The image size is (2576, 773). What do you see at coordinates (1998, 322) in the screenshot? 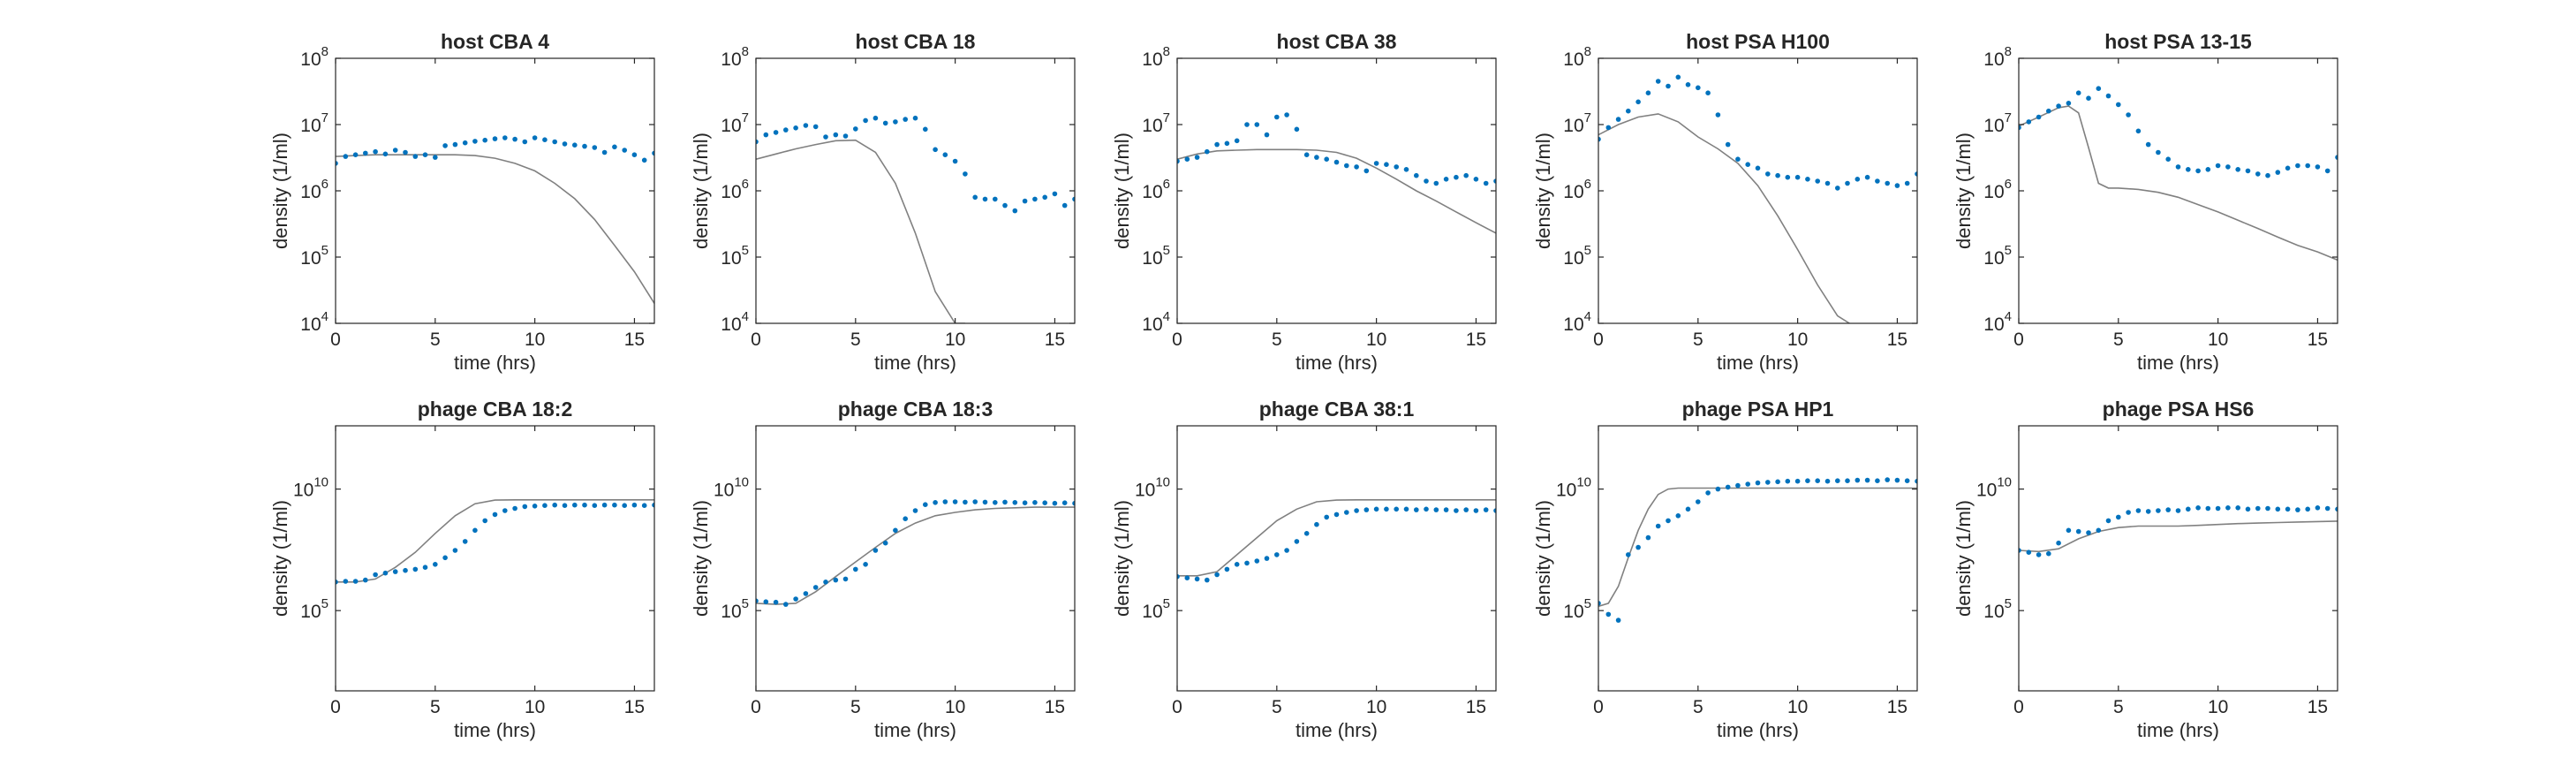
I see `y-tick-label: 10⁴` at bounding box center [1998, 322].